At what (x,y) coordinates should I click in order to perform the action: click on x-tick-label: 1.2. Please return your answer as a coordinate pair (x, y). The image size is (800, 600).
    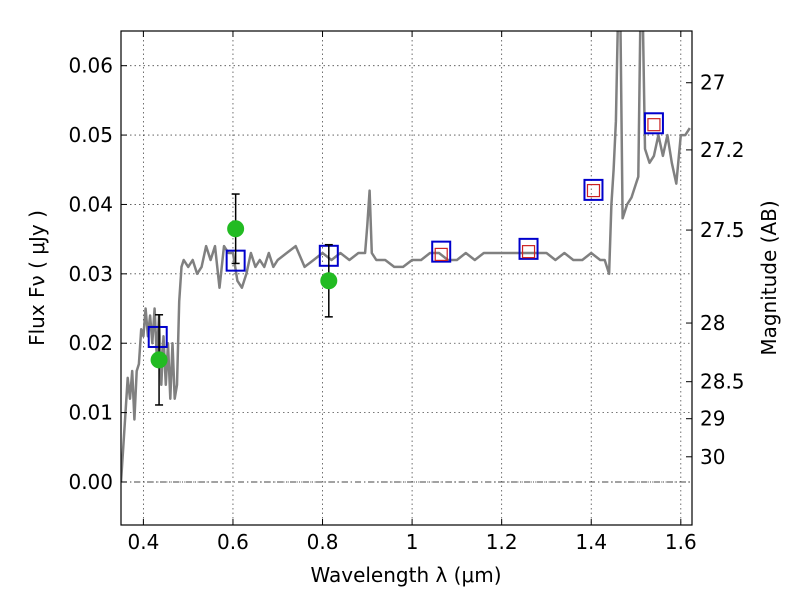
    Looking at the image, I should click on (502, 542).